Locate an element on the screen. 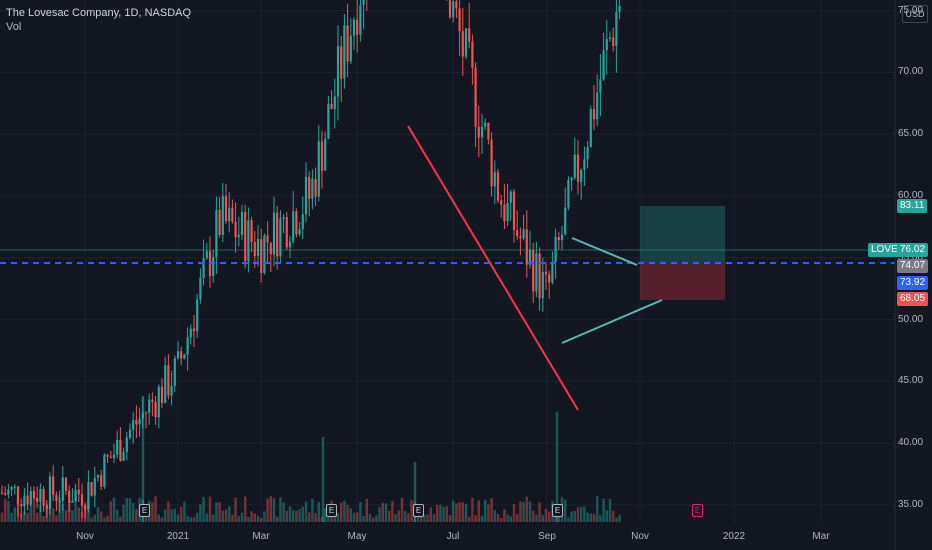 The height and width of the screenshot is (550, 932). earnings-marker-upcoming: E is located at coordinates (697, 510).